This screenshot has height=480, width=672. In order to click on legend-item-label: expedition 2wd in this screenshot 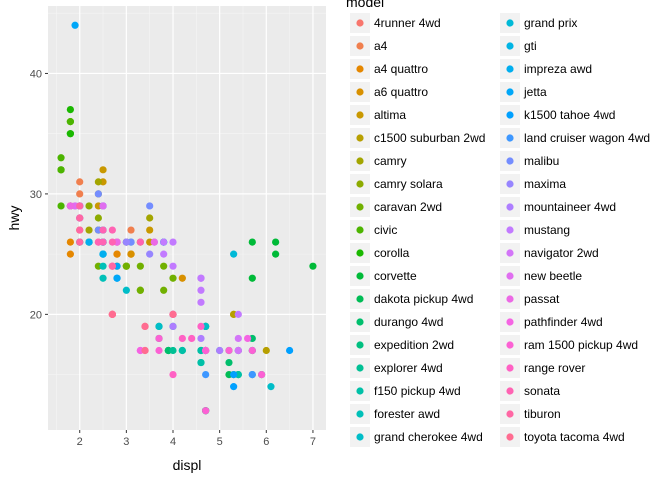, I will do `click(414, 345)`.